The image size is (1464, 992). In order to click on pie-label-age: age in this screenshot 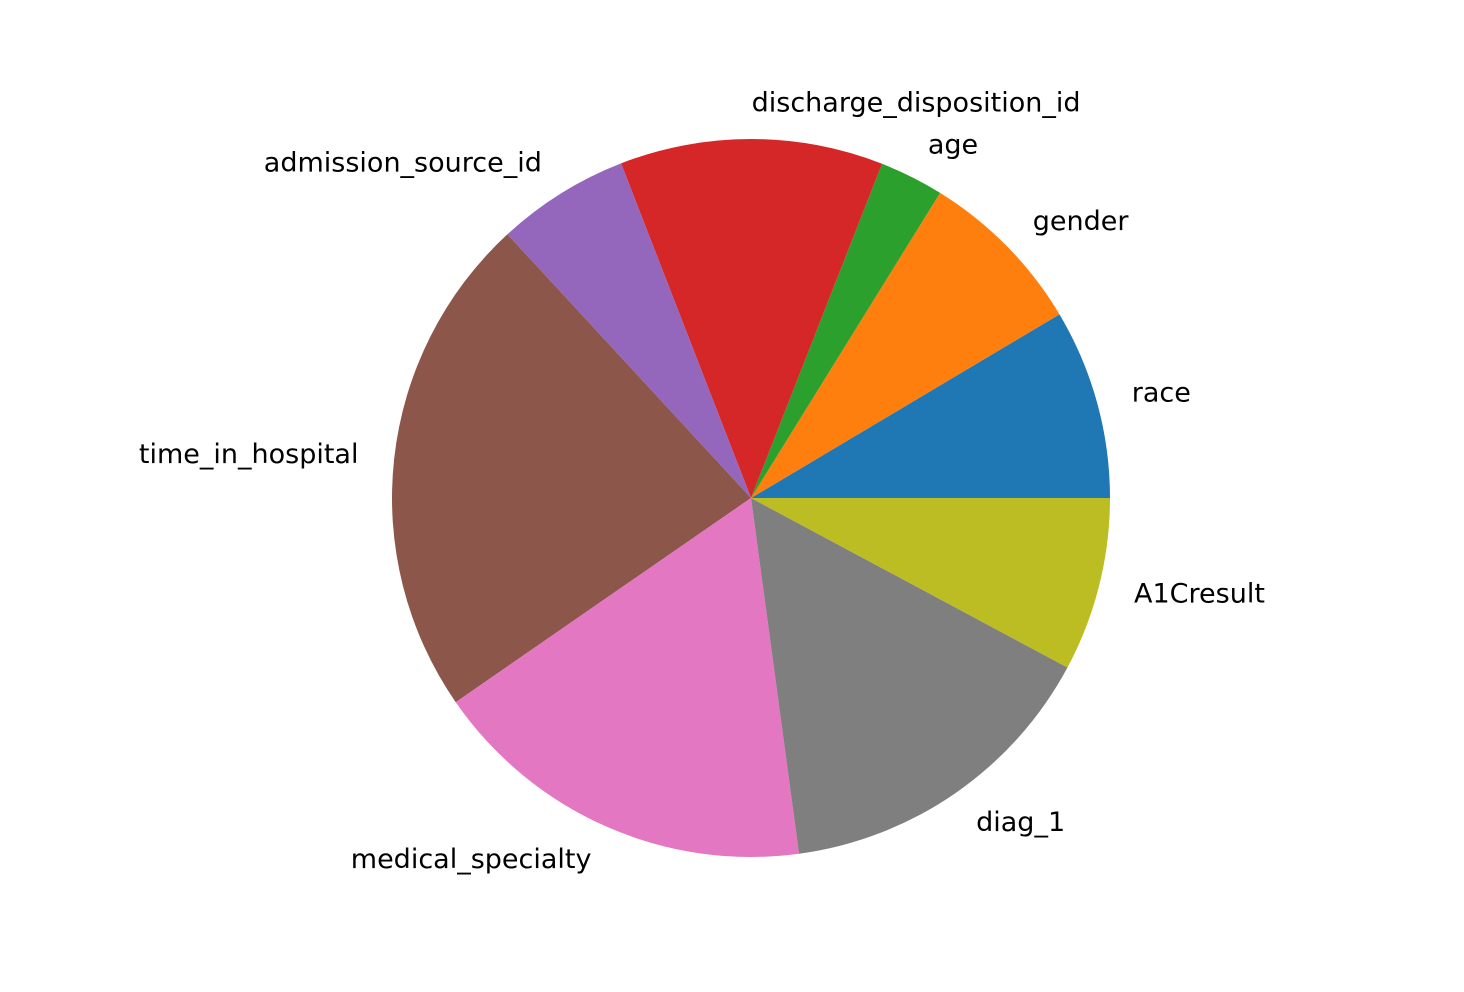, I will do `click(953, 144)`.